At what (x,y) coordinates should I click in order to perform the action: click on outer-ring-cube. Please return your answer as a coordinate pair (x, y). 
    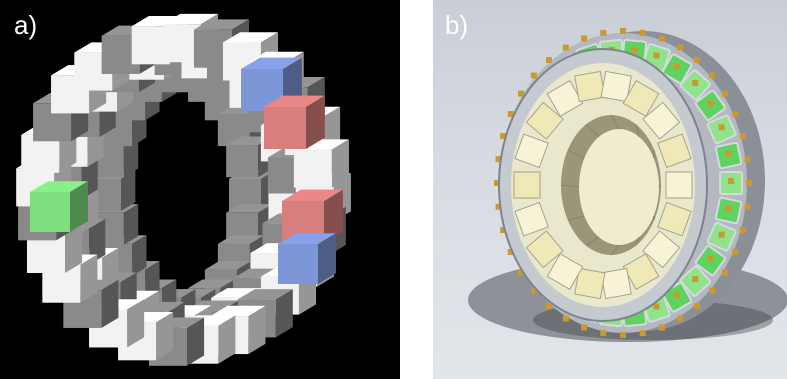
    Looking at the image, I should click on (321, 163).